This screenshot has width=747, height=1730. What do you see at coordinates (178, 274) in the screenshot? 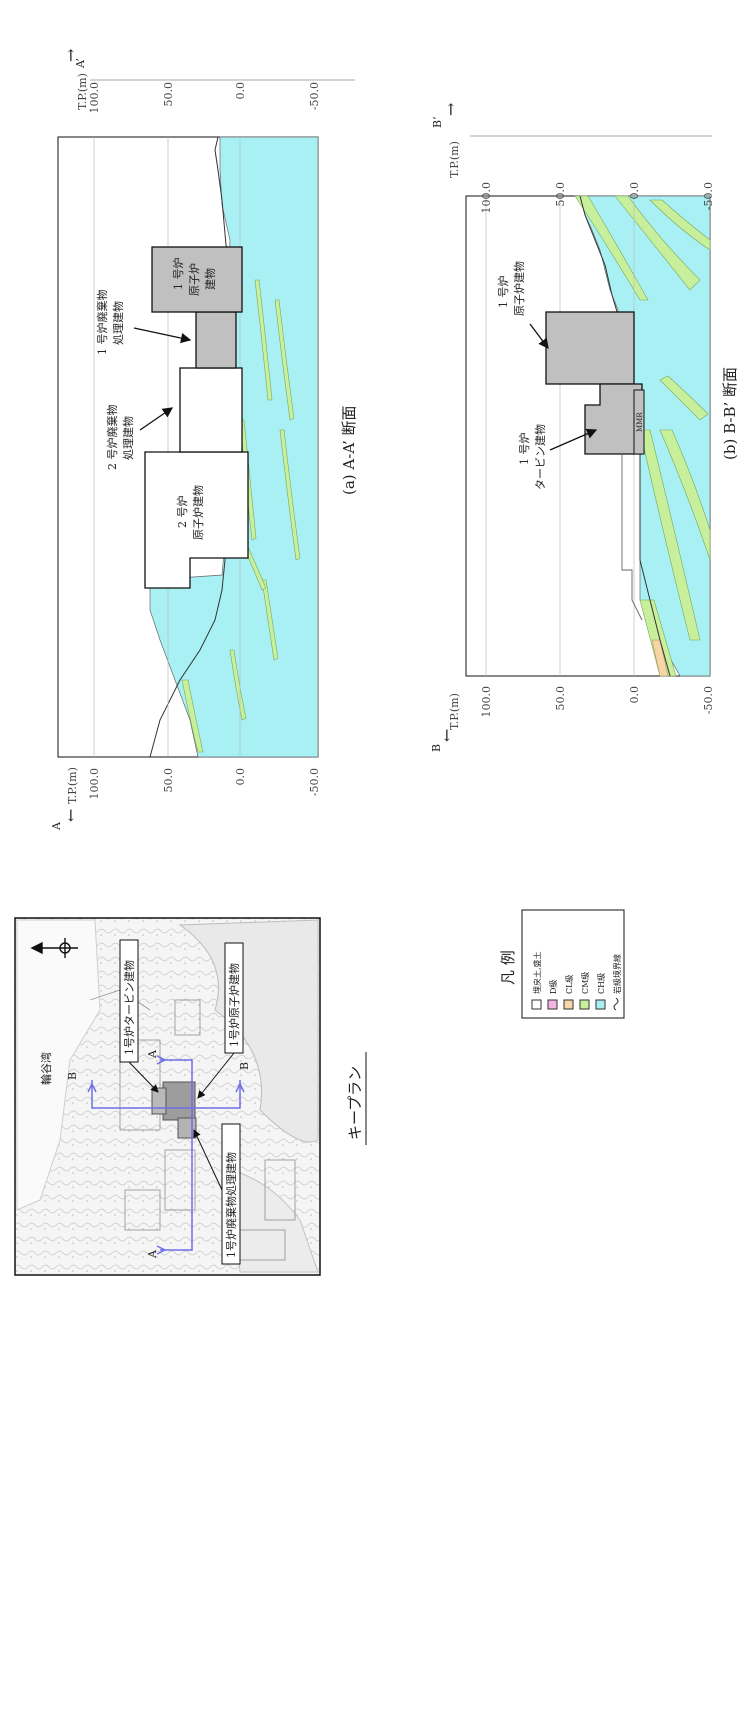
I see `section-a-label-unit1-reactor-1: 1 号炉` at bounding box center [178, 274].